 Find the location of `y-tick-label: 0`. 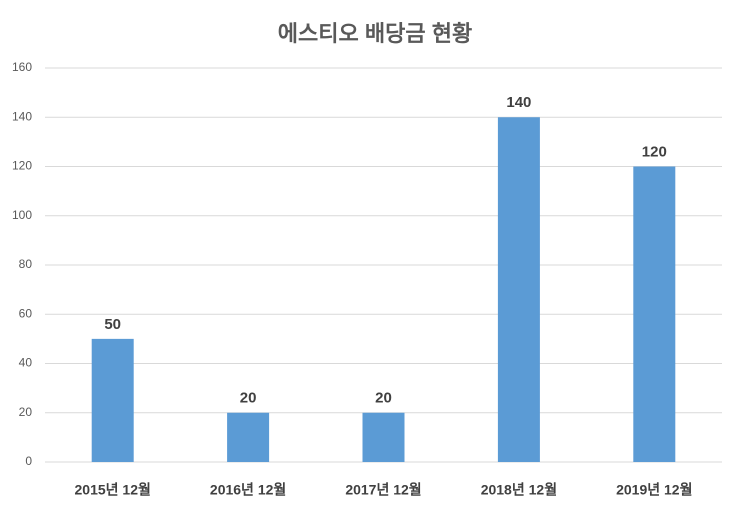

y-tick-label: 0 is located at coordinates (28, 461).